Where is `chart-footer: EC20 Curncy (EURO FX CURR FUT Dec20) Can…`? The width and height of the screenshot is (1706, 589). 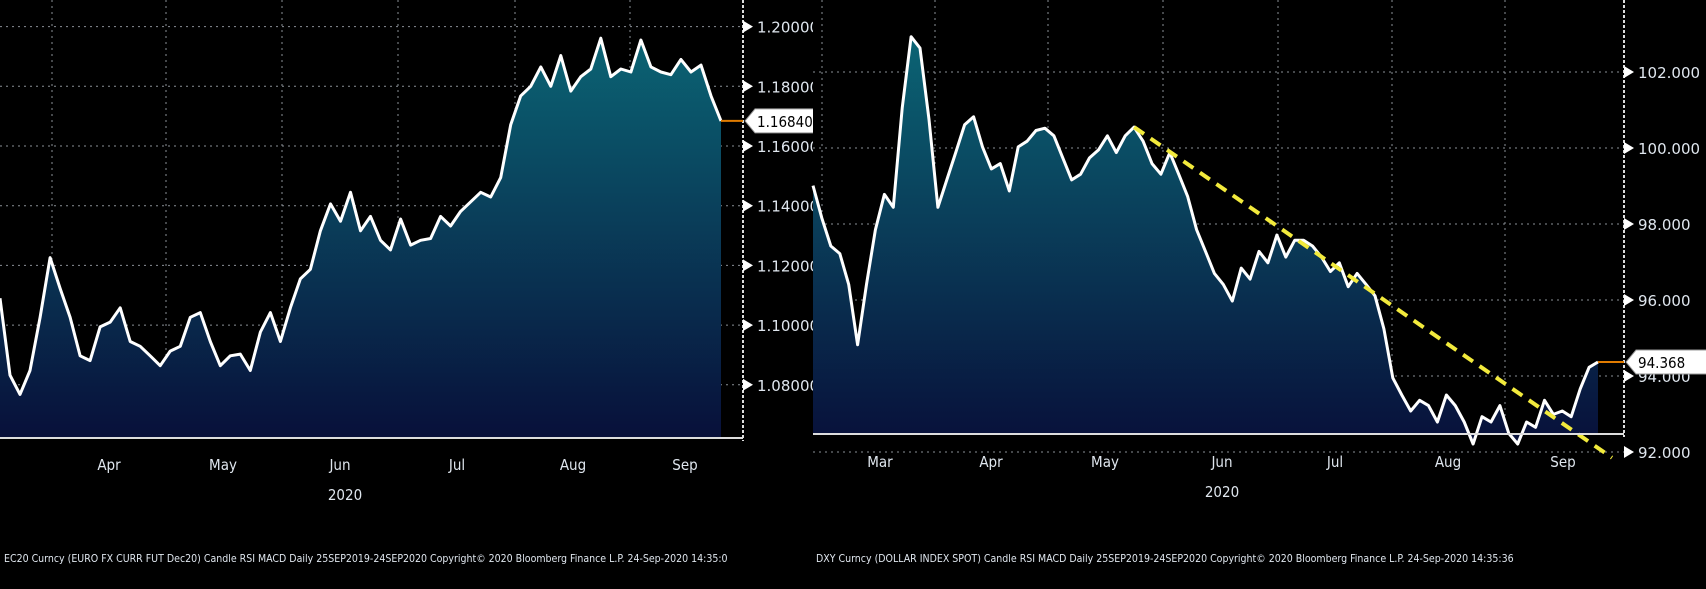
chart-footer: EC20 Curncy (EURO FX CURR FUT Dec20) Can… is located at coordinates (366, 559).